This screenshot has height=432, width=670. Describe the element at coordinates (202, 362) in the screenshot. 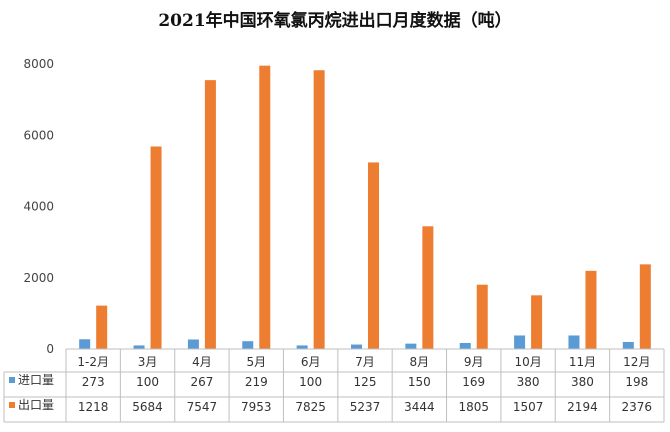

I see `category-label-3: 4月` at that location.